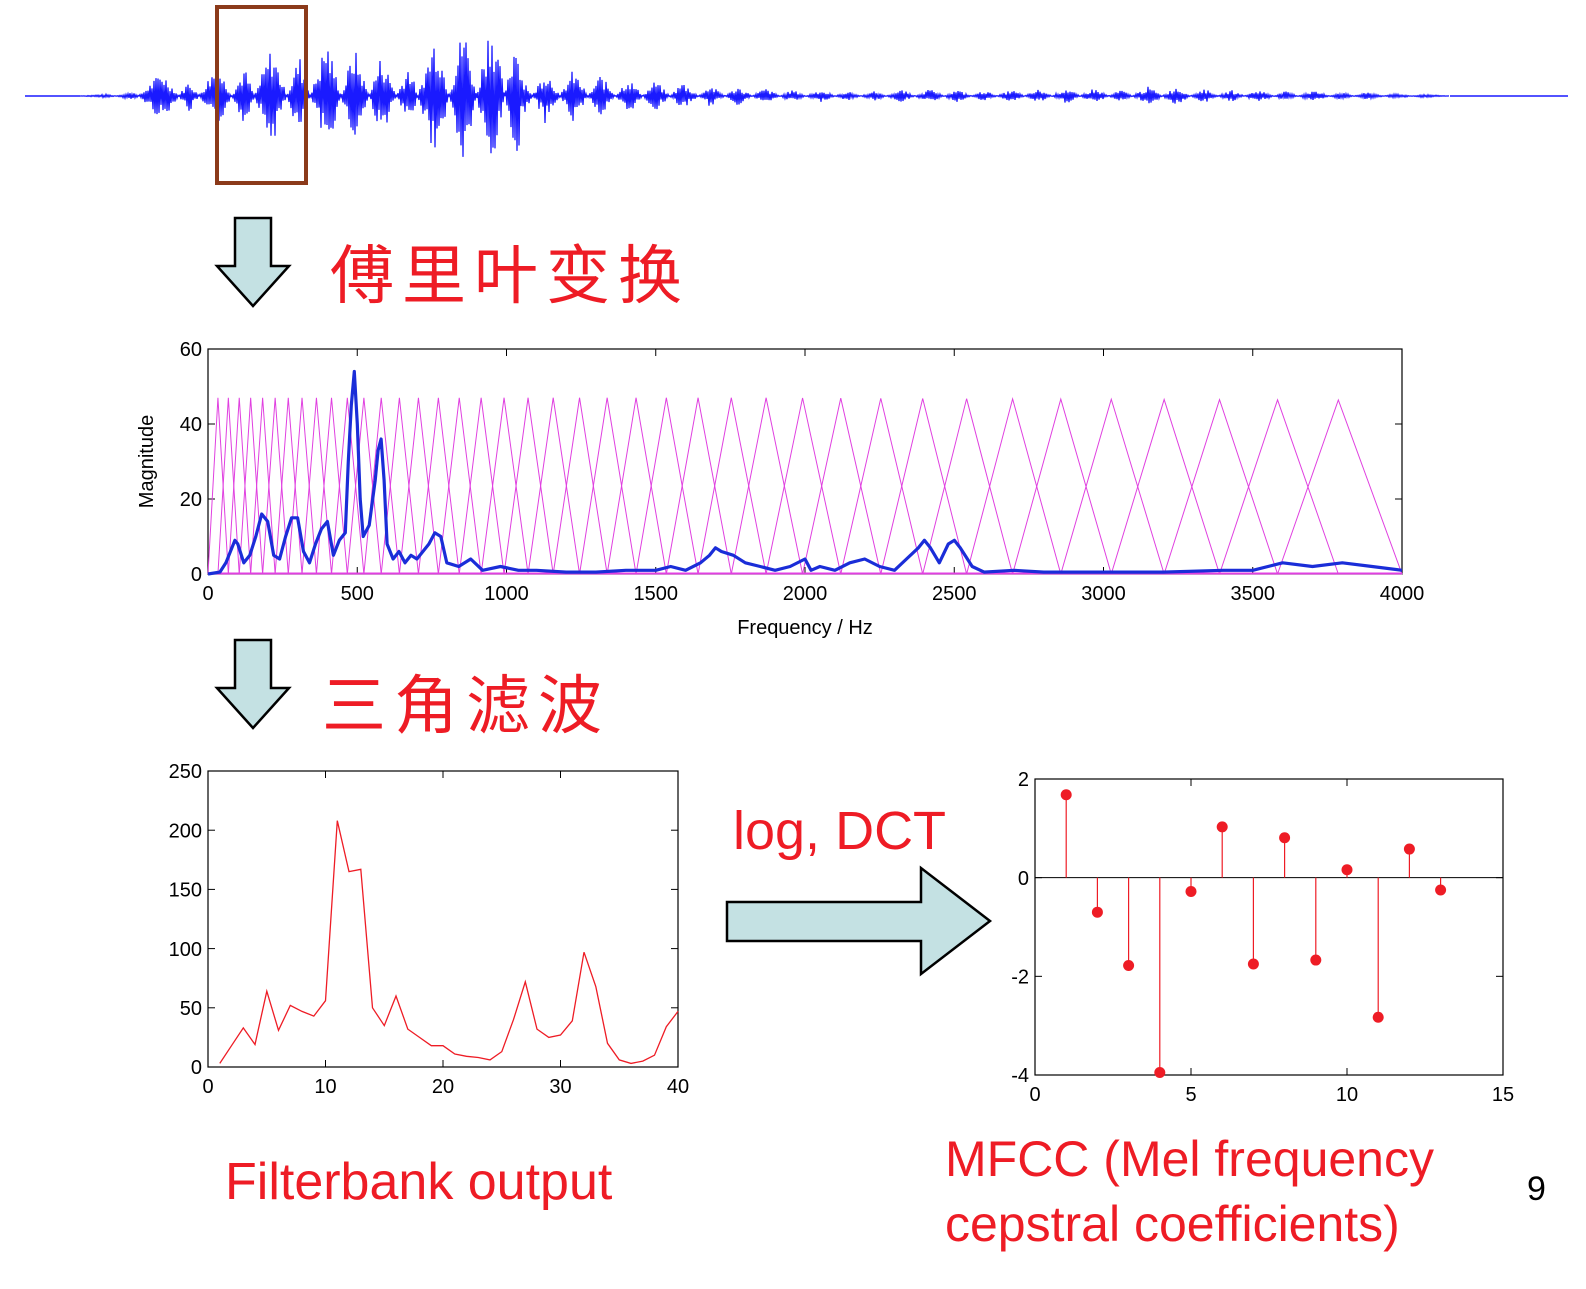 The height and width of the screenshot is (1289, 1586). I want to click on analysis-window-box, so click(261, 95).